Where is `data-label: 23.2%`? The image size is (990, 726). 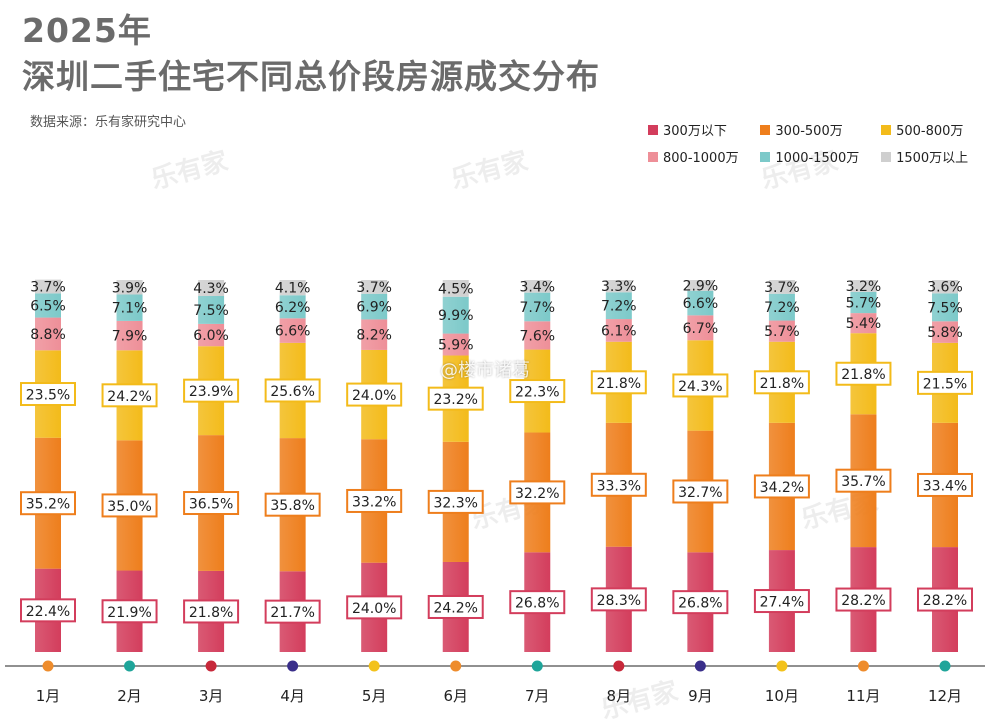 data-label: 23.2% is located at coordinates (455, 400).